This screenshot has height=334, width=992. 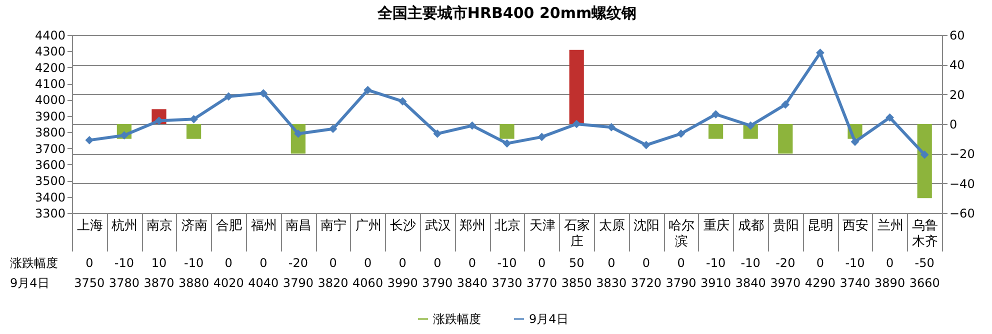 What do you see at coordinates (957, 65) in the screenshot?
I see `y2-tick-label: 40` at bounding box center [957, 65].